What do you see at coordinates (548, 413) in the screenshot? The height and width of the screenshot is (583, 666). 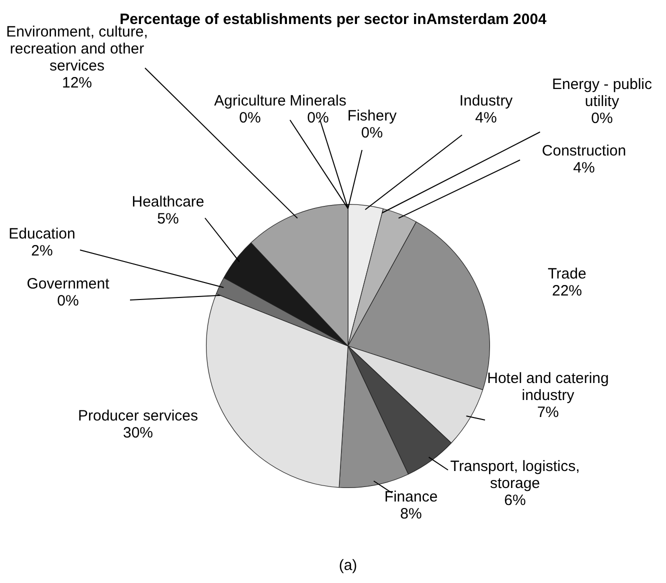 I see `data-label: 7%` at bounding box center [548, 413].